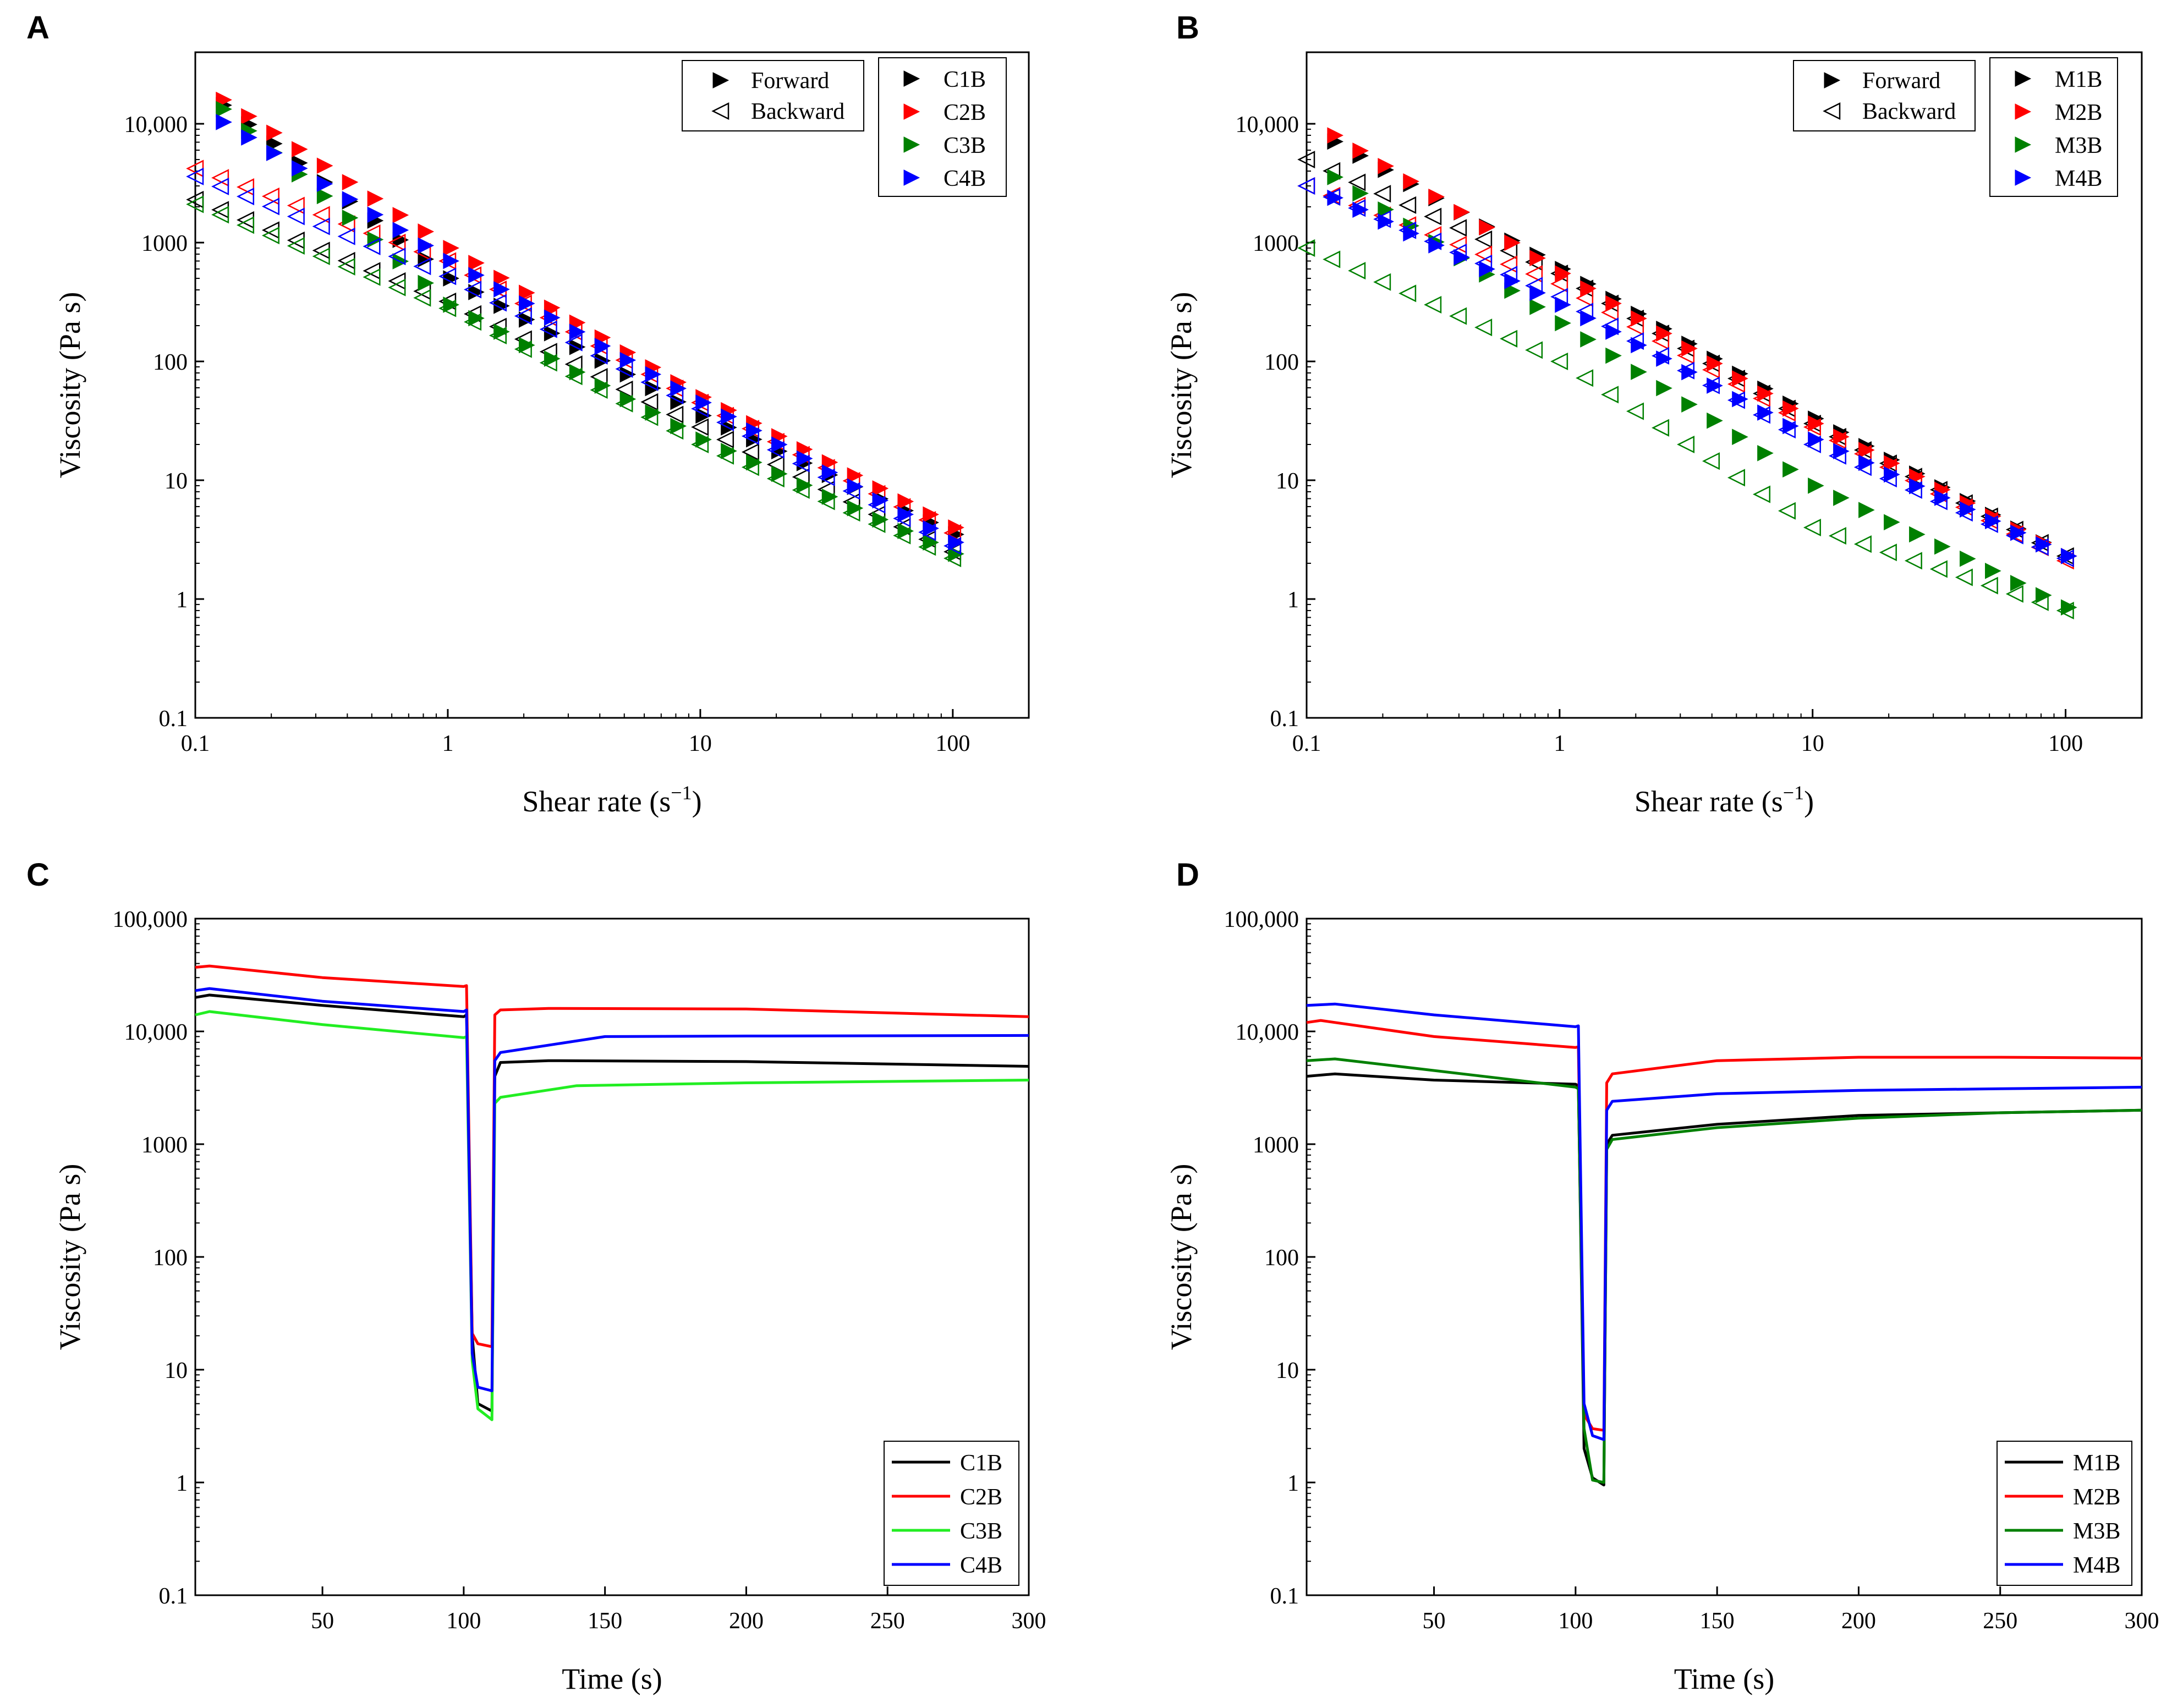 This screenshot has width=2172, height=1708. Describe the element at coordinates (612, 1189) in the screenshot. I see `series-line-C4B` at that location.